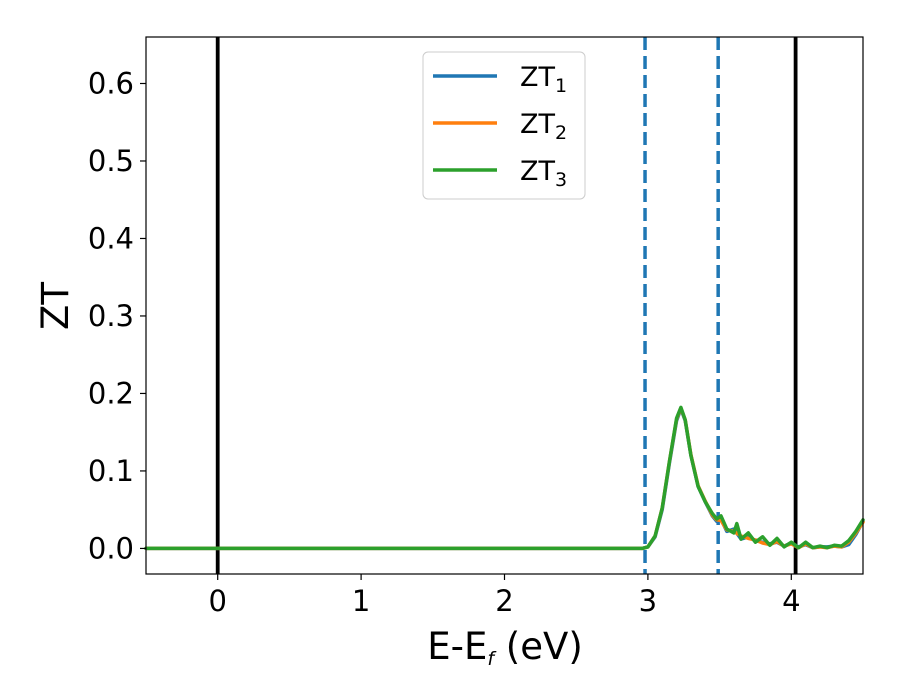 The height and width of the screenshot is (700, 900). What do you see at coordinates (543, 126) in the screenshot?
I see `legend-label-2: ZT2` at bounding box center [543, 126].